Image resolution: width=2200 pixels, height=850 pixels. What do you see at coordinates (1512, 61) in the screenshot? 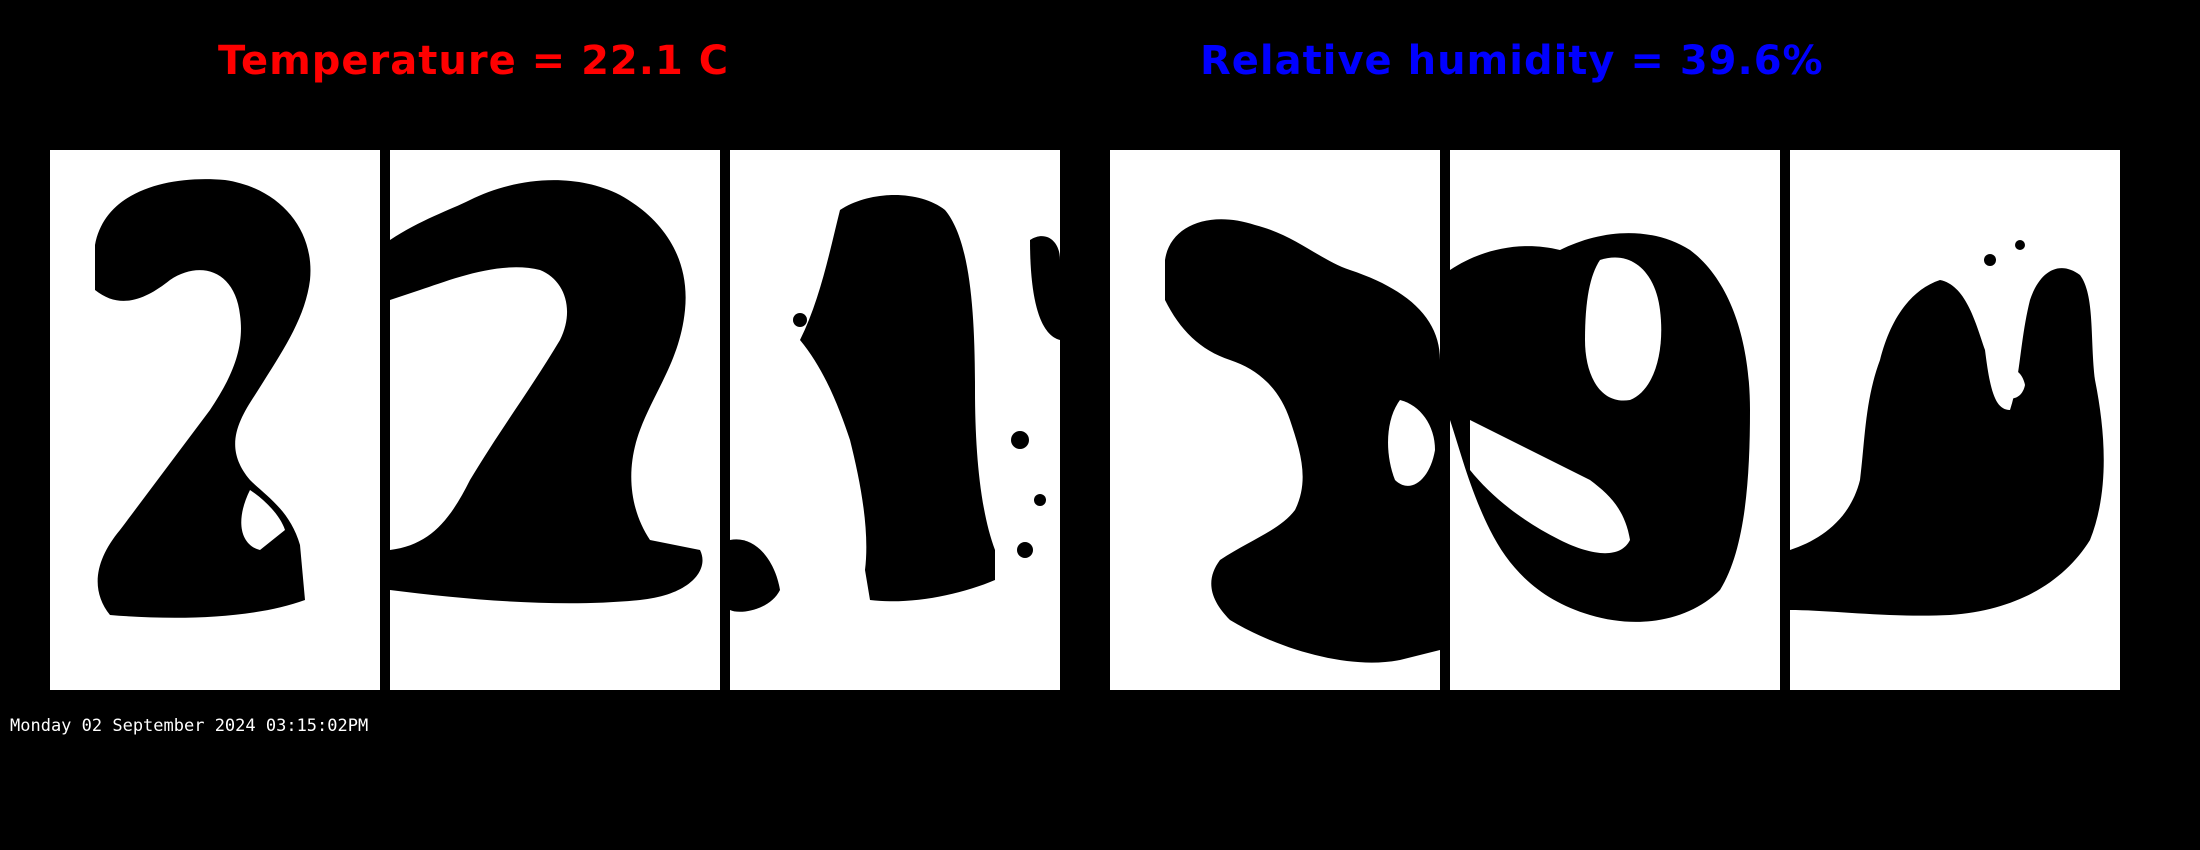
I see `humidity-reading: Relative humidity = 39.6%` at bounding box center [1512, 61].